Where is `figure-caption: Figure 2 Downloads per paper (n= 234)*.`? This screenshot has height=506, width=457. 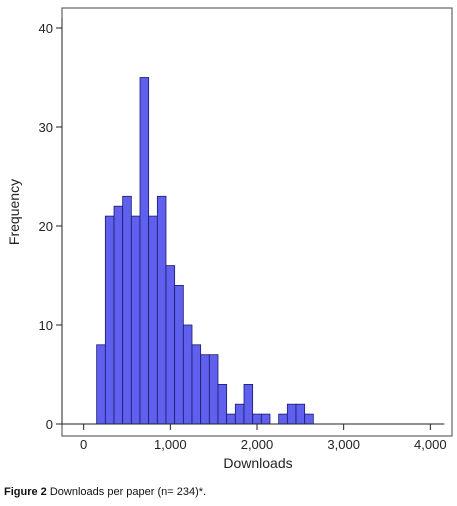 figure-caption: Figure 2 Downloads per paper (n= 234)*. is located at coordinates (105, 492).